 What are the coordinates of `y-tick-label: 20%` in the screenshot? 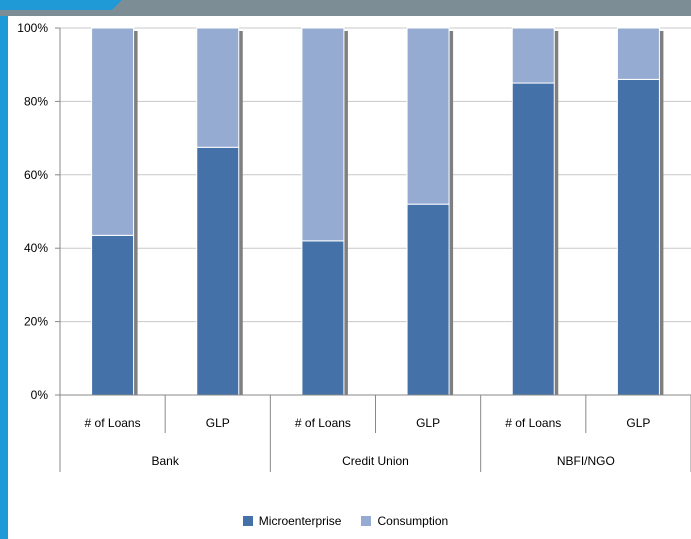 It's located at (36, 322).